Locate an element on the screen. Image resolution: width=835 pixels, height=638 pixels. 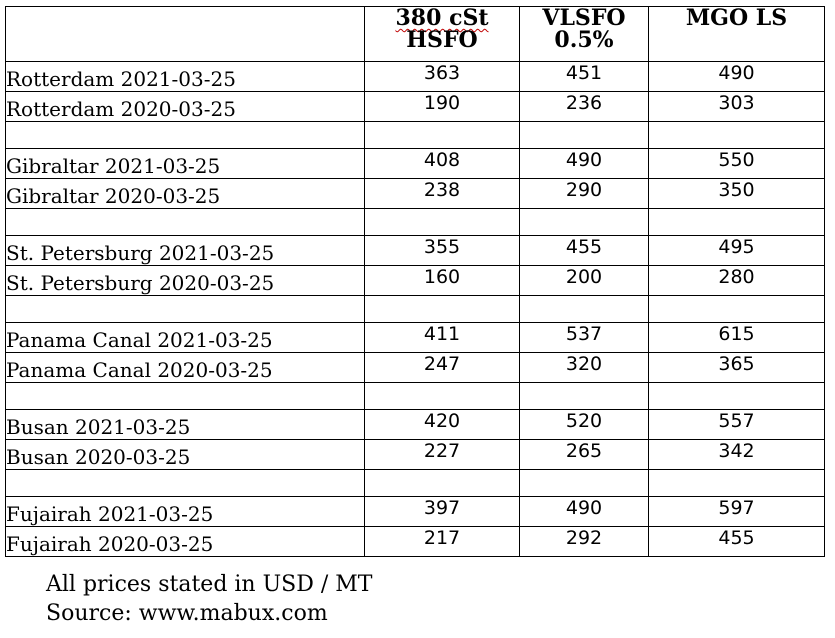
hsfo-price-cell: 420 is located at coordinates (442, 424).